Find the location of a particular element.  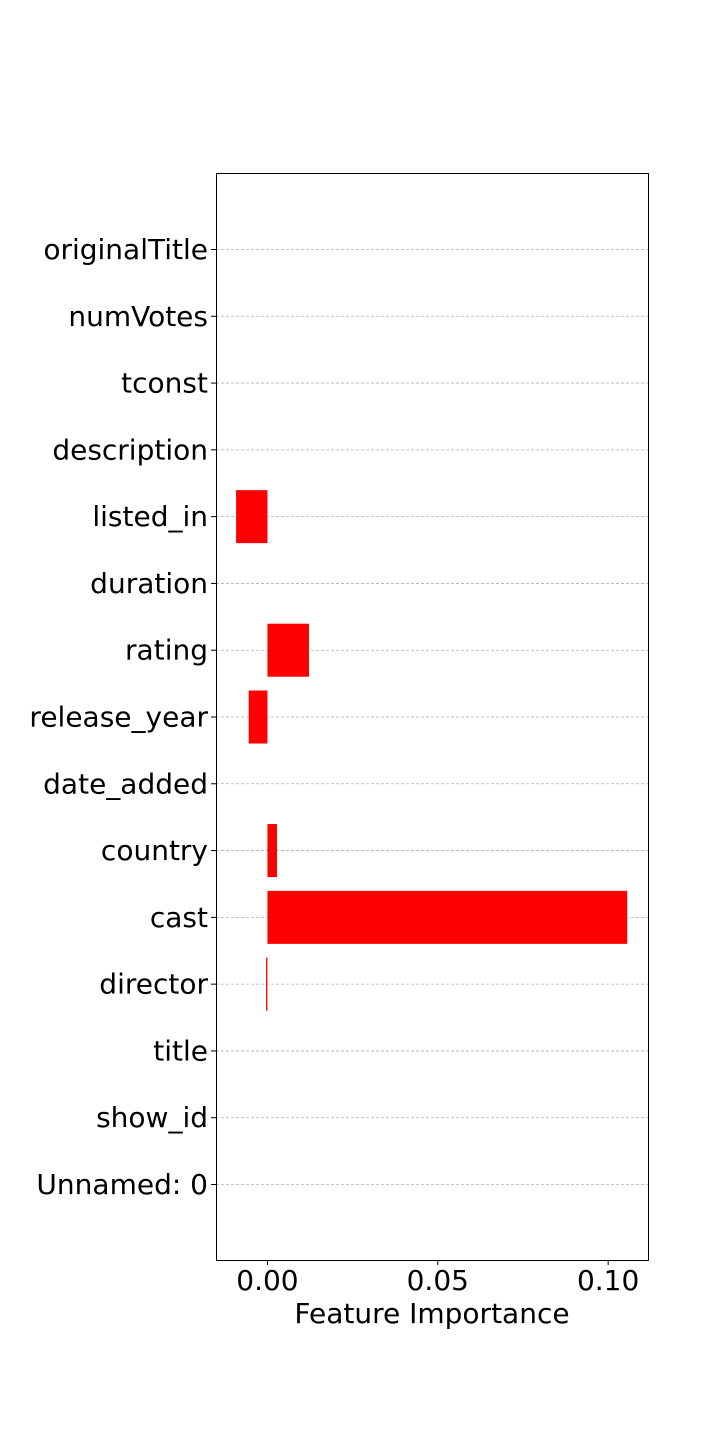

y-tick-label: Unnamed: 0 is located at coordinates (122, 1184).